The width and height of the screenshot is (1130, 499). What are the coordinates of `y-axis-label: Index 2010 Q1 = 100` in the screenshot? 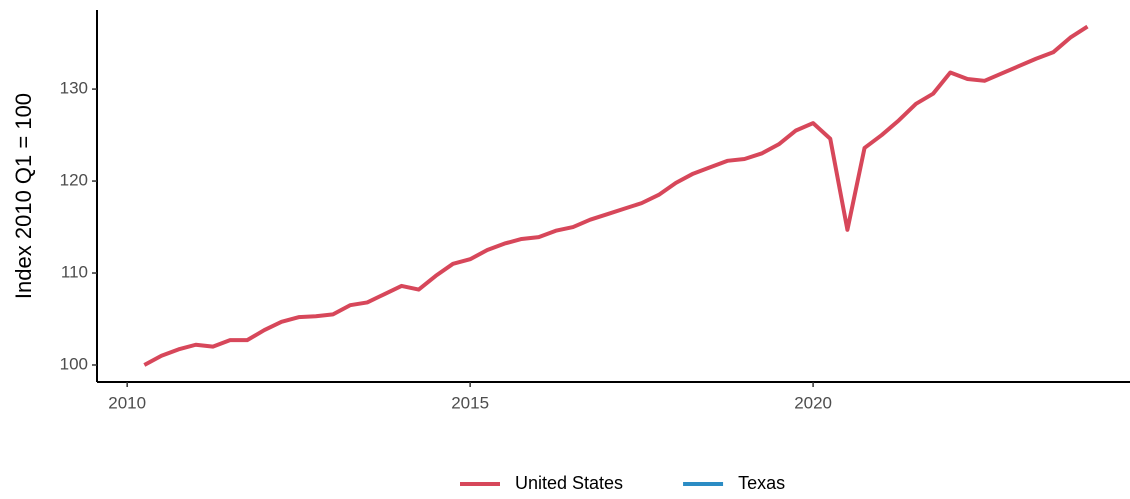 It's located at (23, 196).